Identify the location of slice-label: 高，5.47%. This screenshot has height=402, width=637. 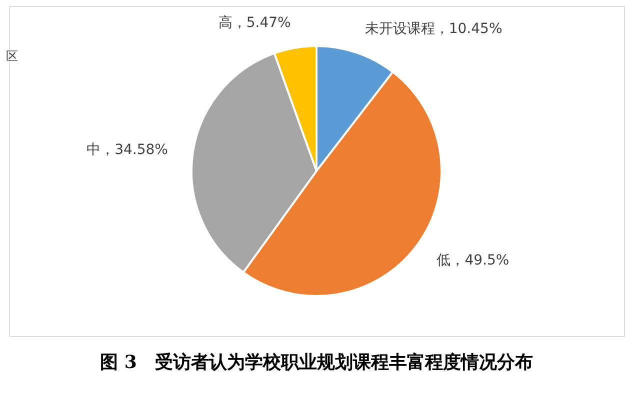
(254, 23).